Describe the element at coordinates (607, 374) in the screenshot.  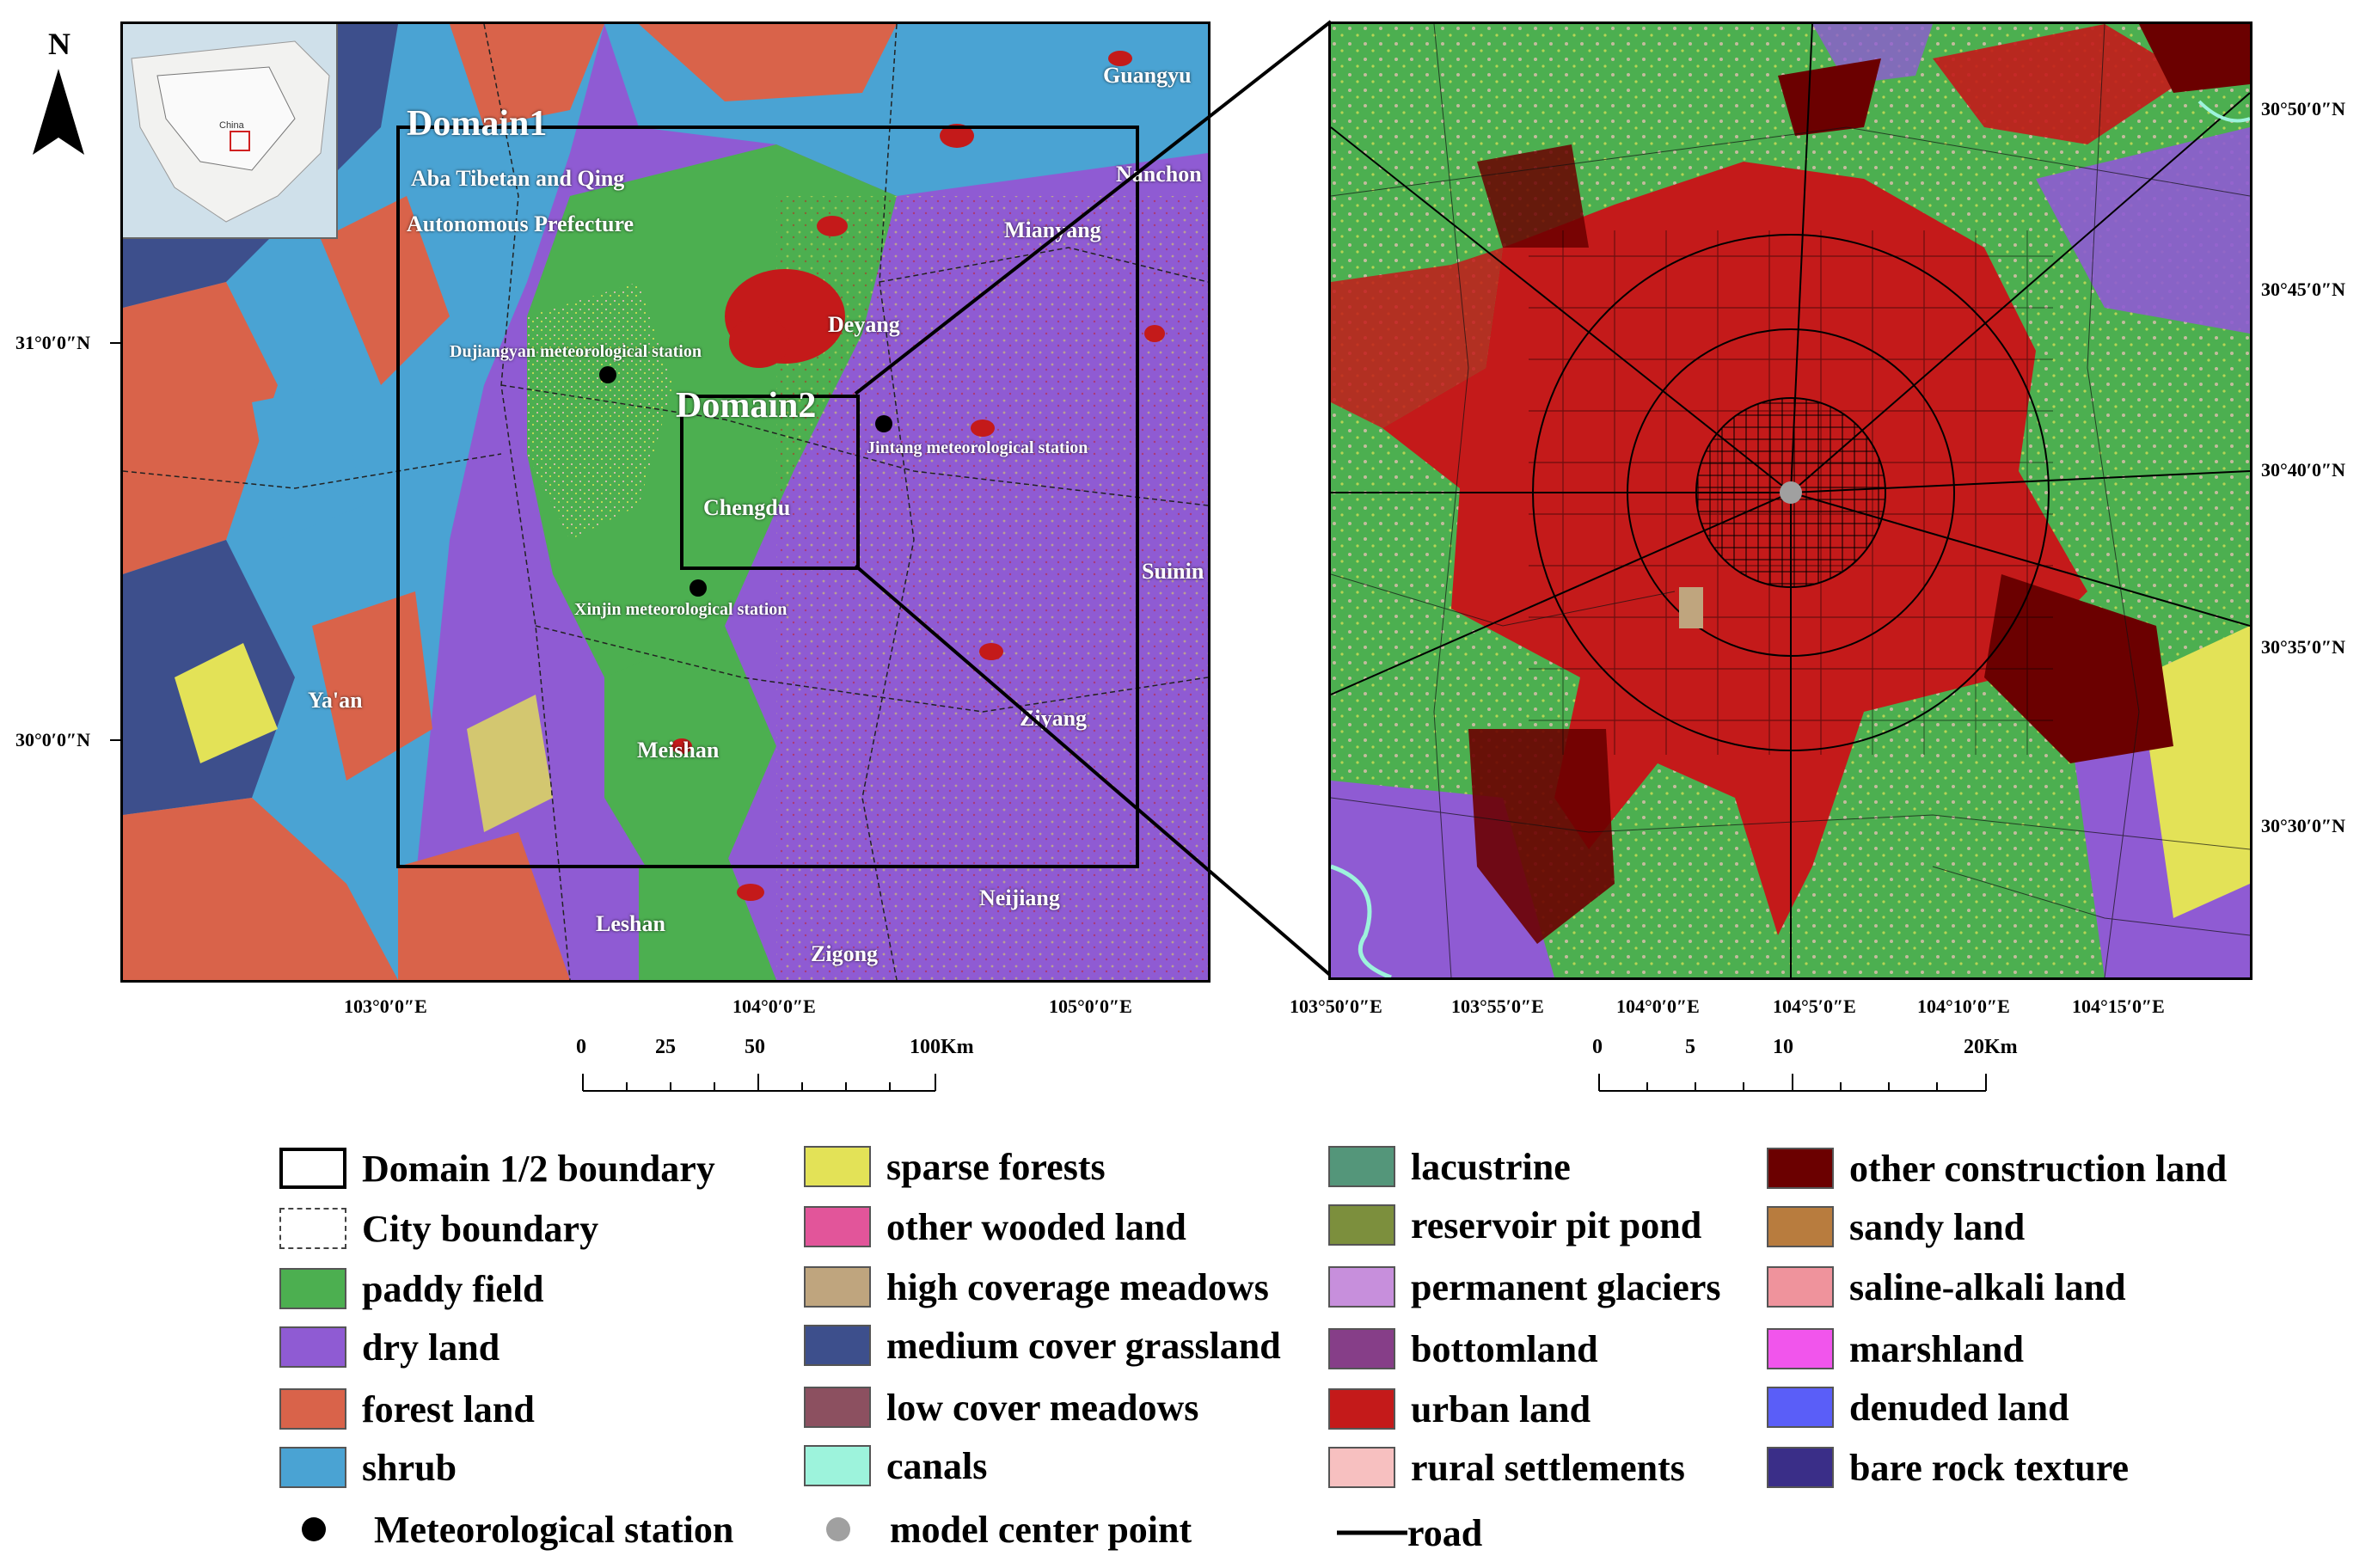
I see `dujiangyan-station-dot` at that location.